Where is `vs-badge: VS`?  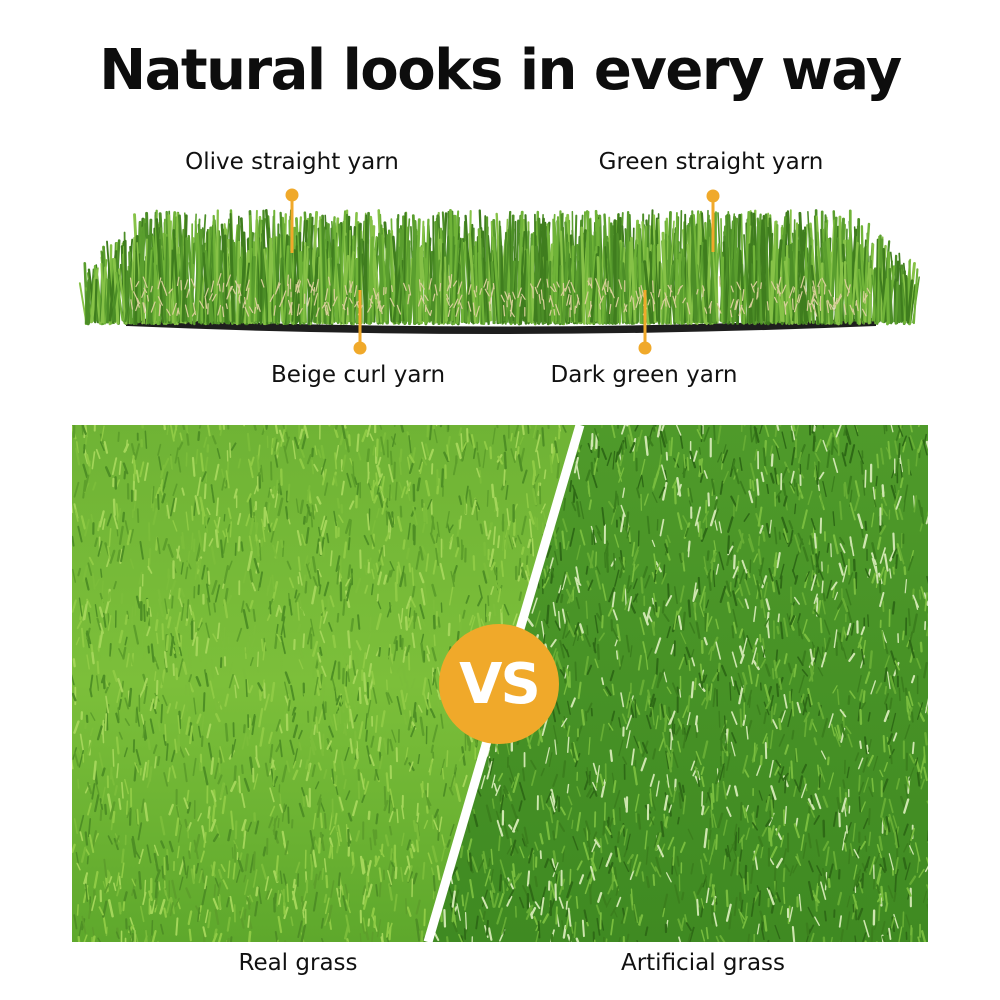
vs-badge: VS is located at coordinates (499, 684).